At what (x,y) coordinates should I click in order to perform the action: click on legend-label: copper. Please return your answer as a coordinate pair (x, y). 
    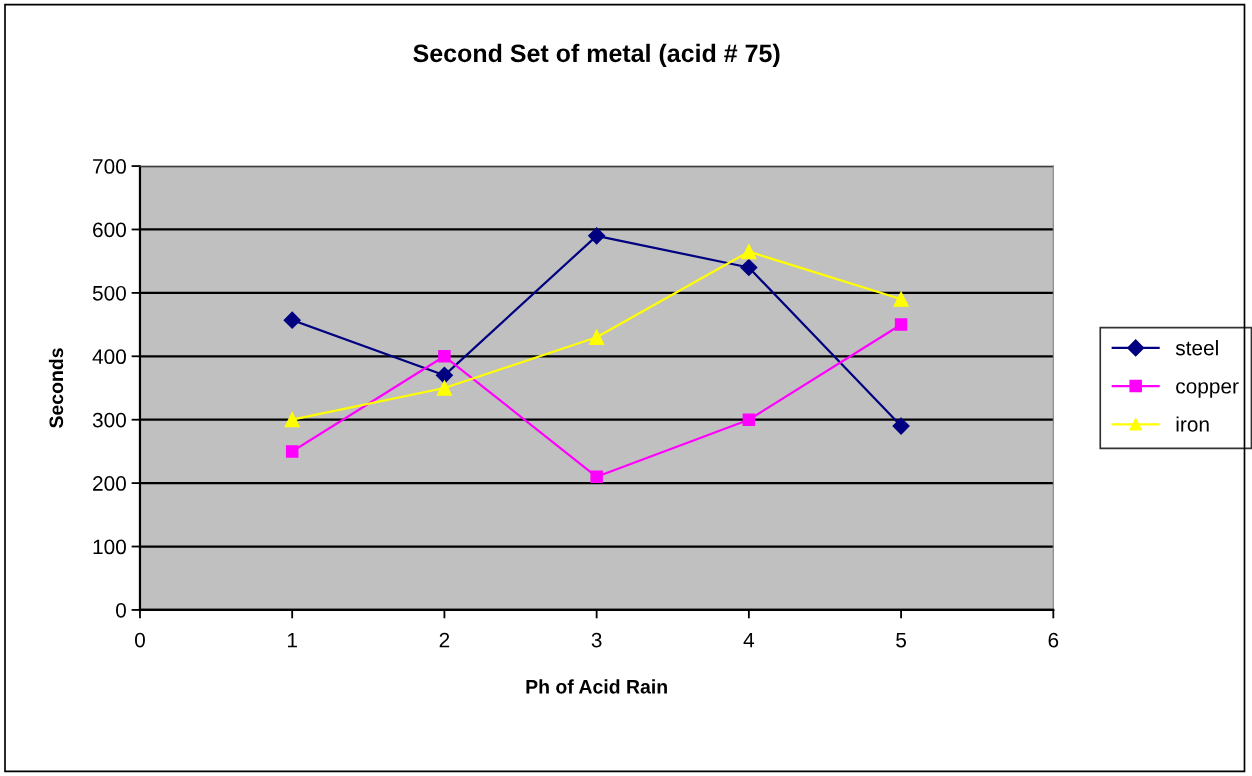
    Looking at the image, I should click on (1207, 390).